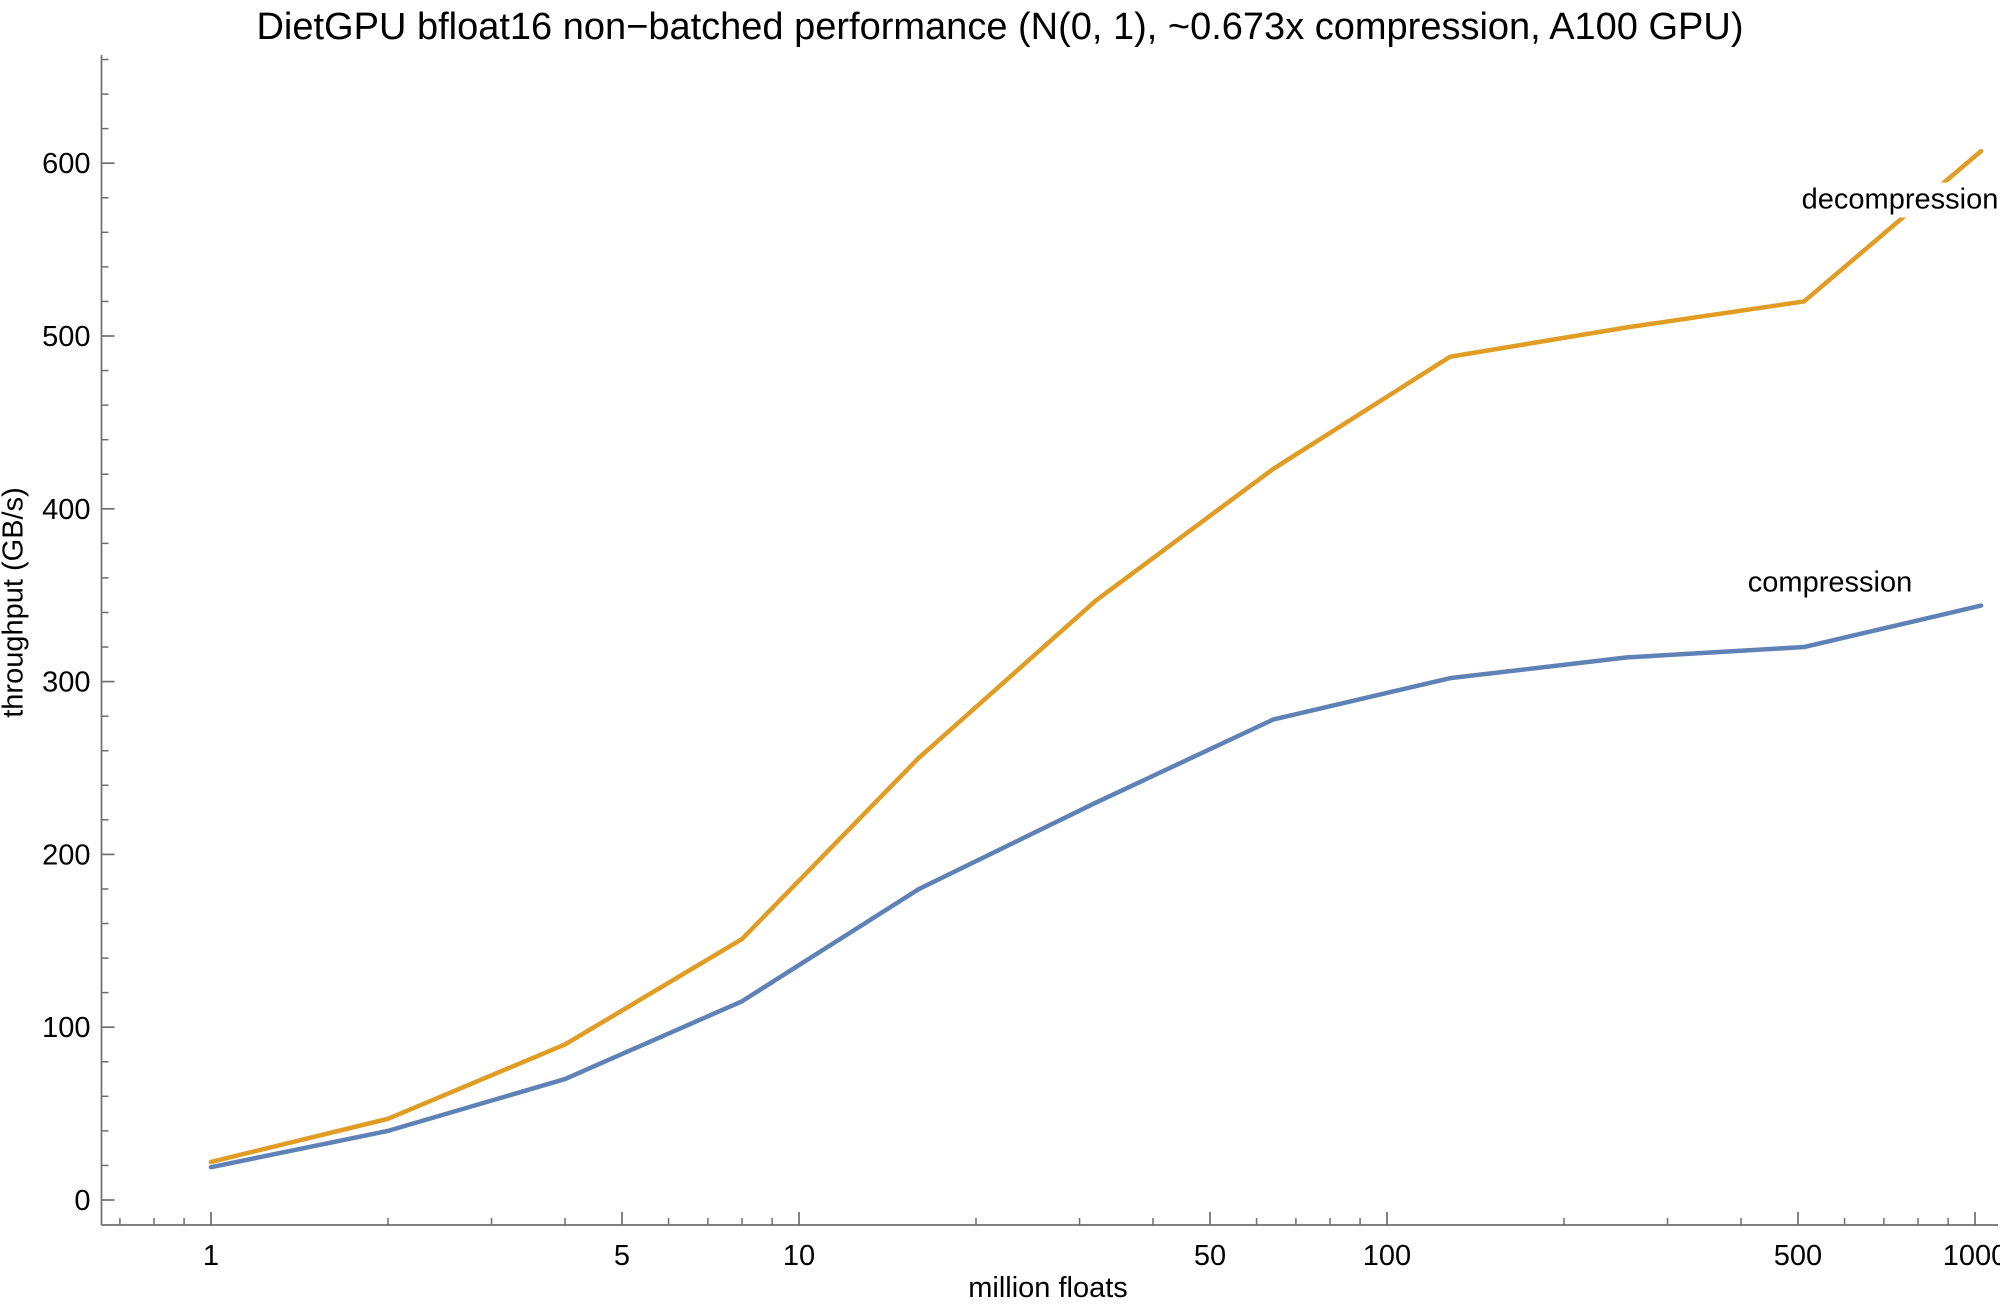 The width and height of the screenshot is (2000, 1316). I want to click on y-tick-label: 600, so click(66, 164).